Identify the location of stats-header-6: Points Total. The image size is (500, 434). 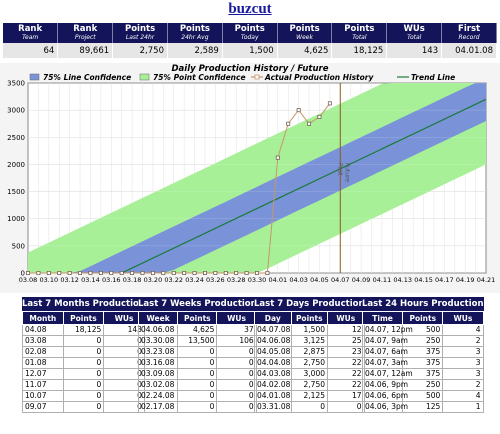
(359, 33).